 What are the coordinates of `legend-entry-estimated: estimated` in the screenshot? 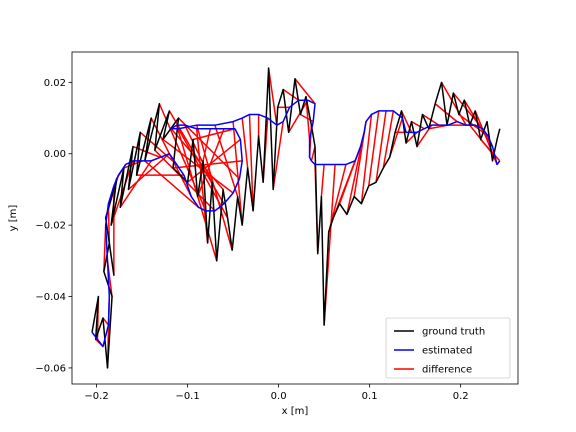 It's located at (447, 351).